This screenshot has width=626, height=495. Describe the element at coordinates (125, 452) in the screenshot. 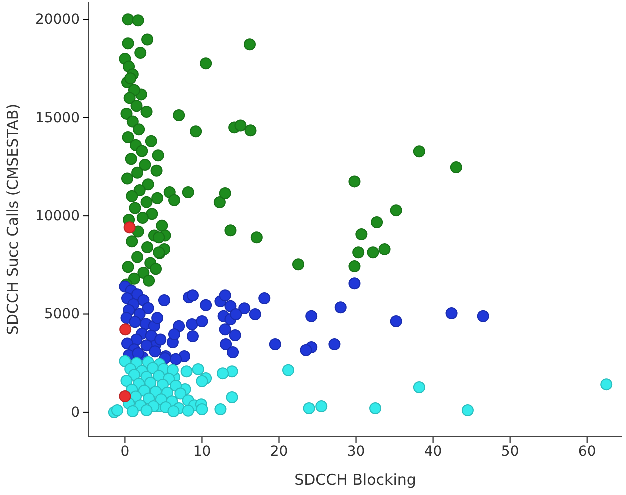

I see `x-tick-label: 0` at that location.